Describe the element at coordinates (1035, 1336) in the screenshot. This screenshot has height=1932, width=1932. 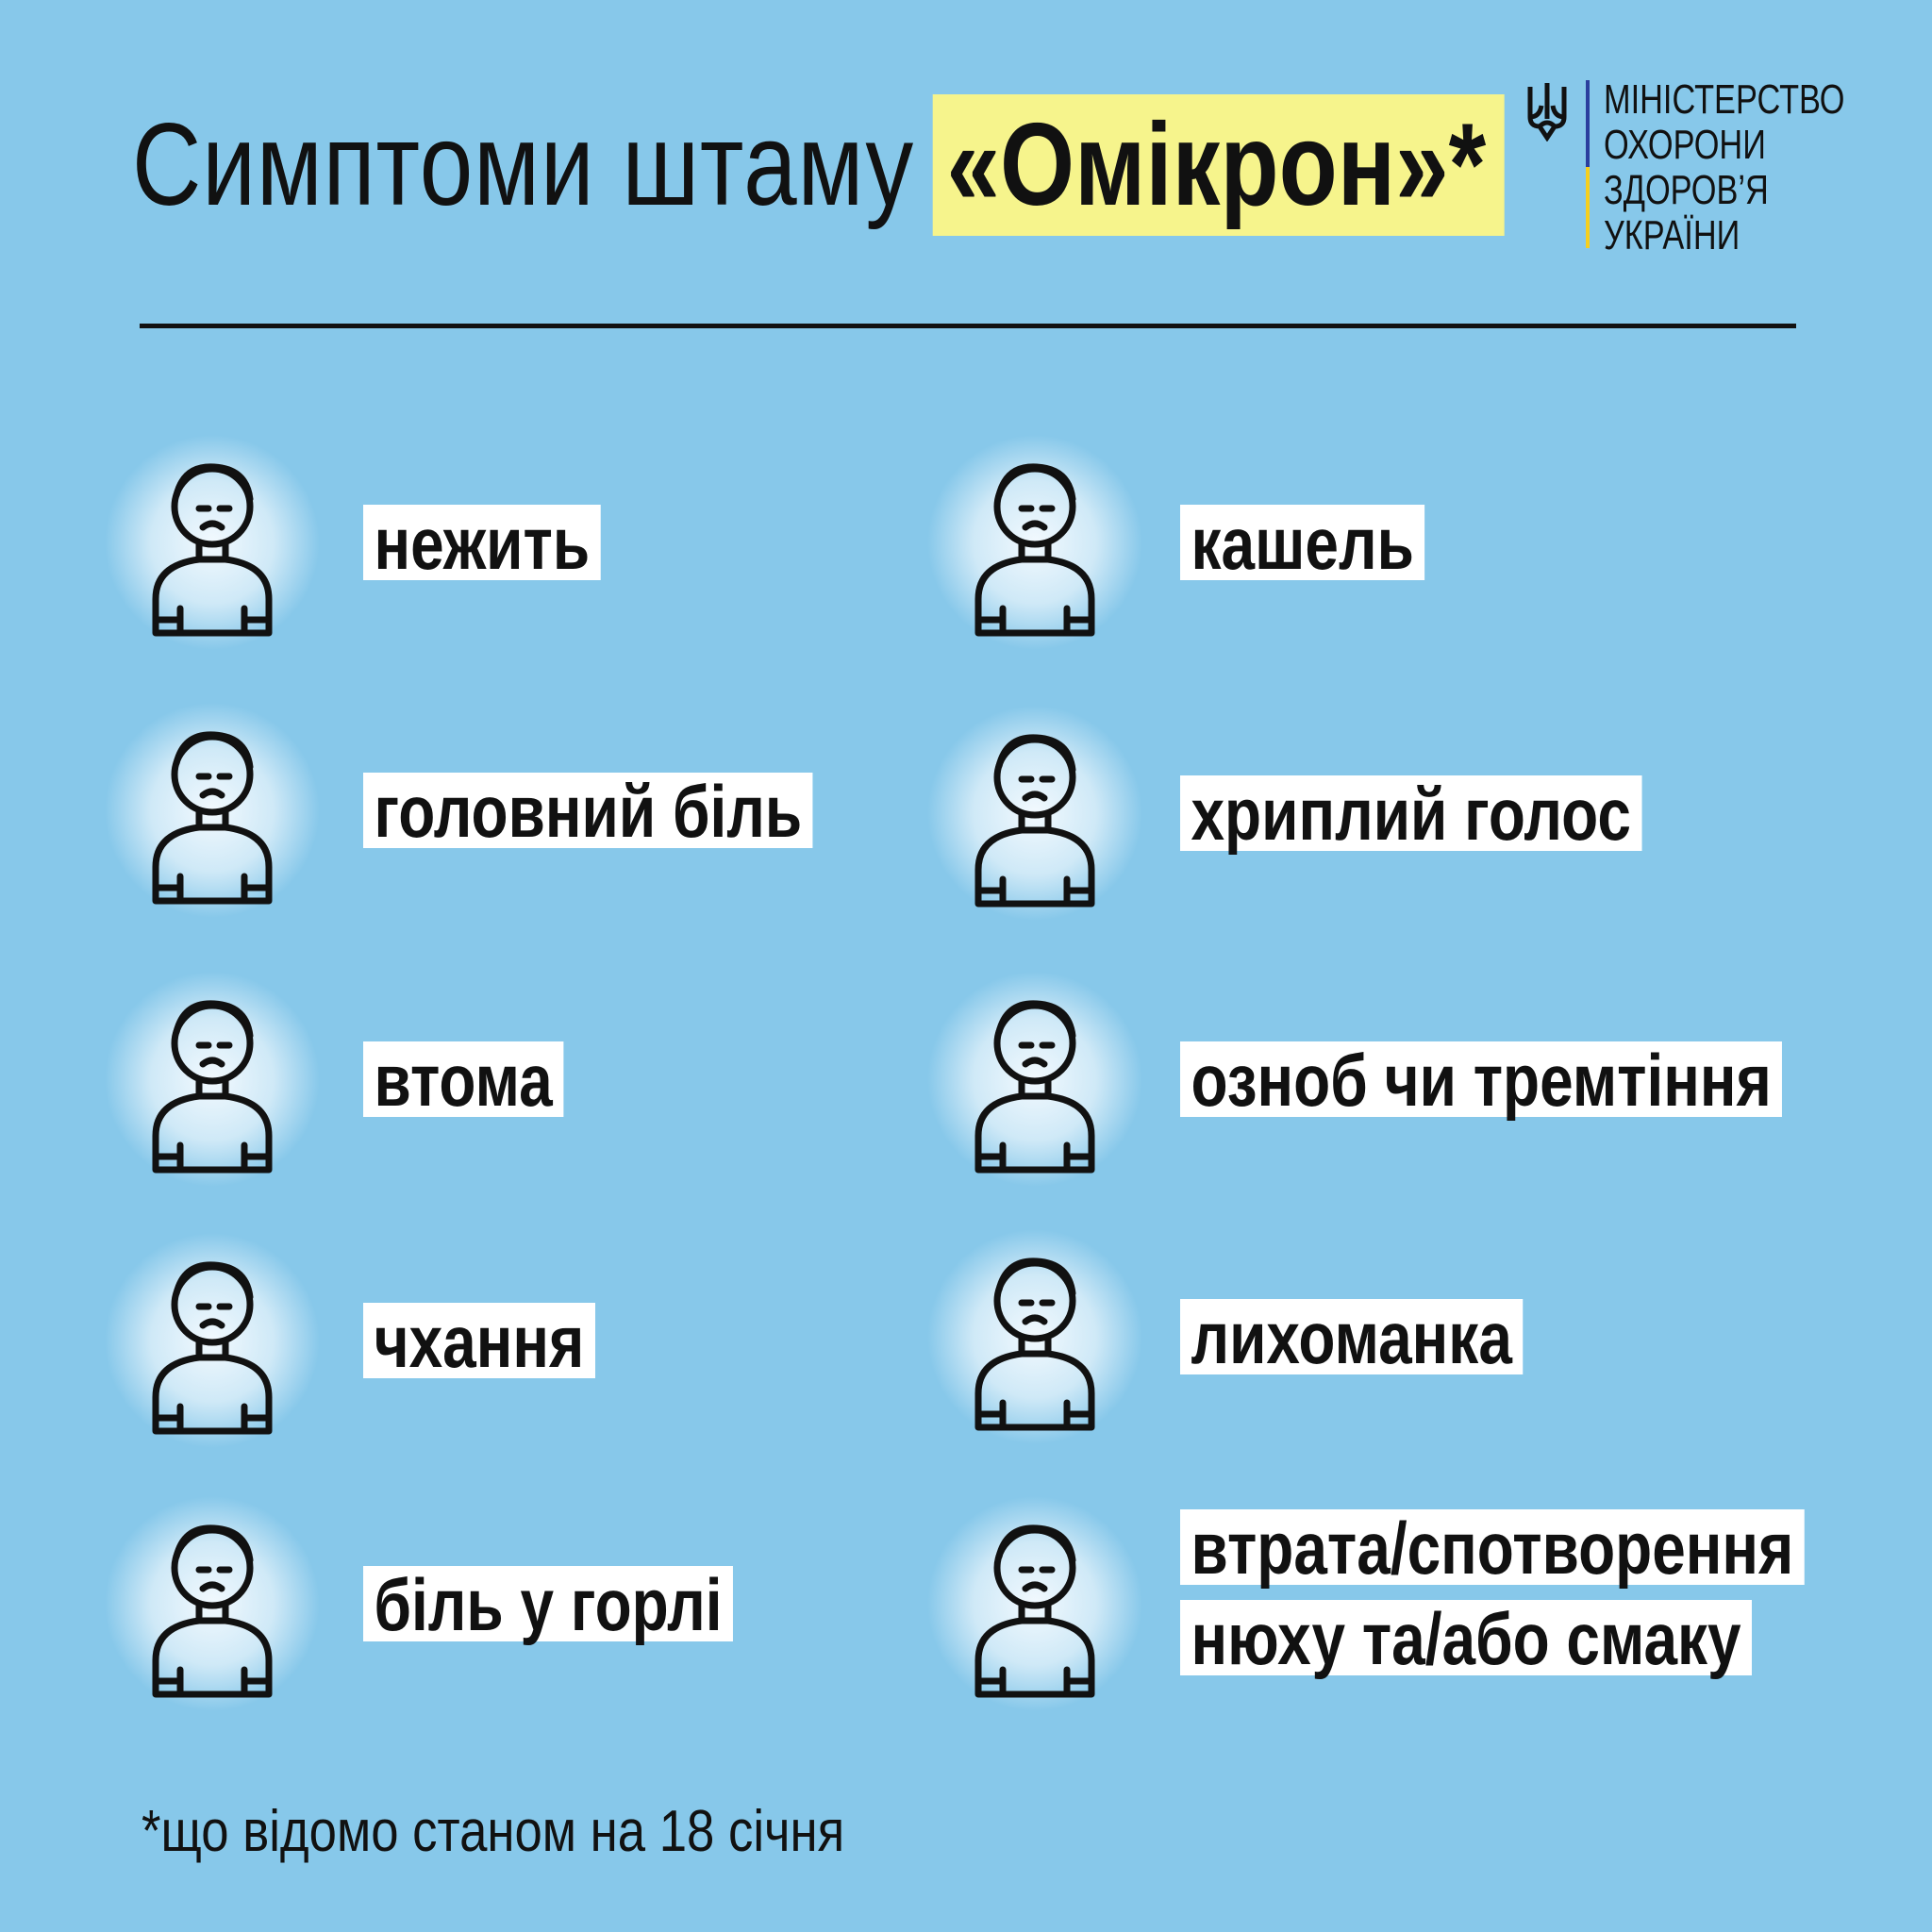
I see `fever-icon` at that location.